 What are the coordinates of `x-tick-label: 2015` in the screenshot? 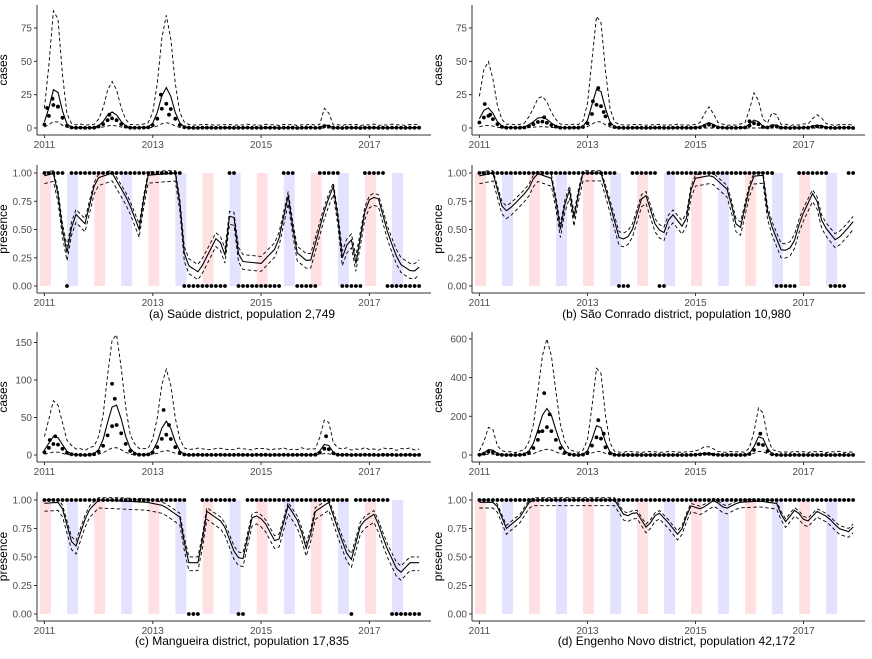 It's located at (261, 631).